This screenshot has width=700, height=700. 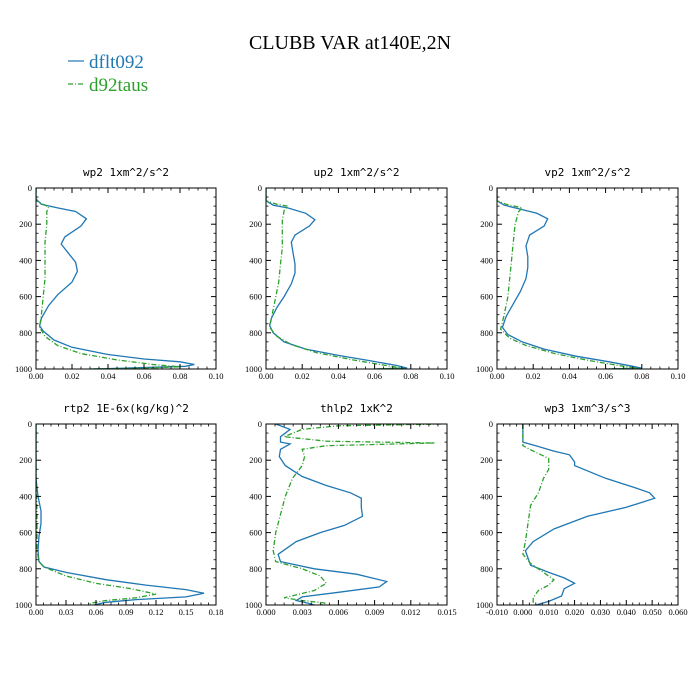 What do you see at coordinates (600, 612) in the screenshot?
I see `x-tick-label: 0.030` at bounding box center [600, 612].